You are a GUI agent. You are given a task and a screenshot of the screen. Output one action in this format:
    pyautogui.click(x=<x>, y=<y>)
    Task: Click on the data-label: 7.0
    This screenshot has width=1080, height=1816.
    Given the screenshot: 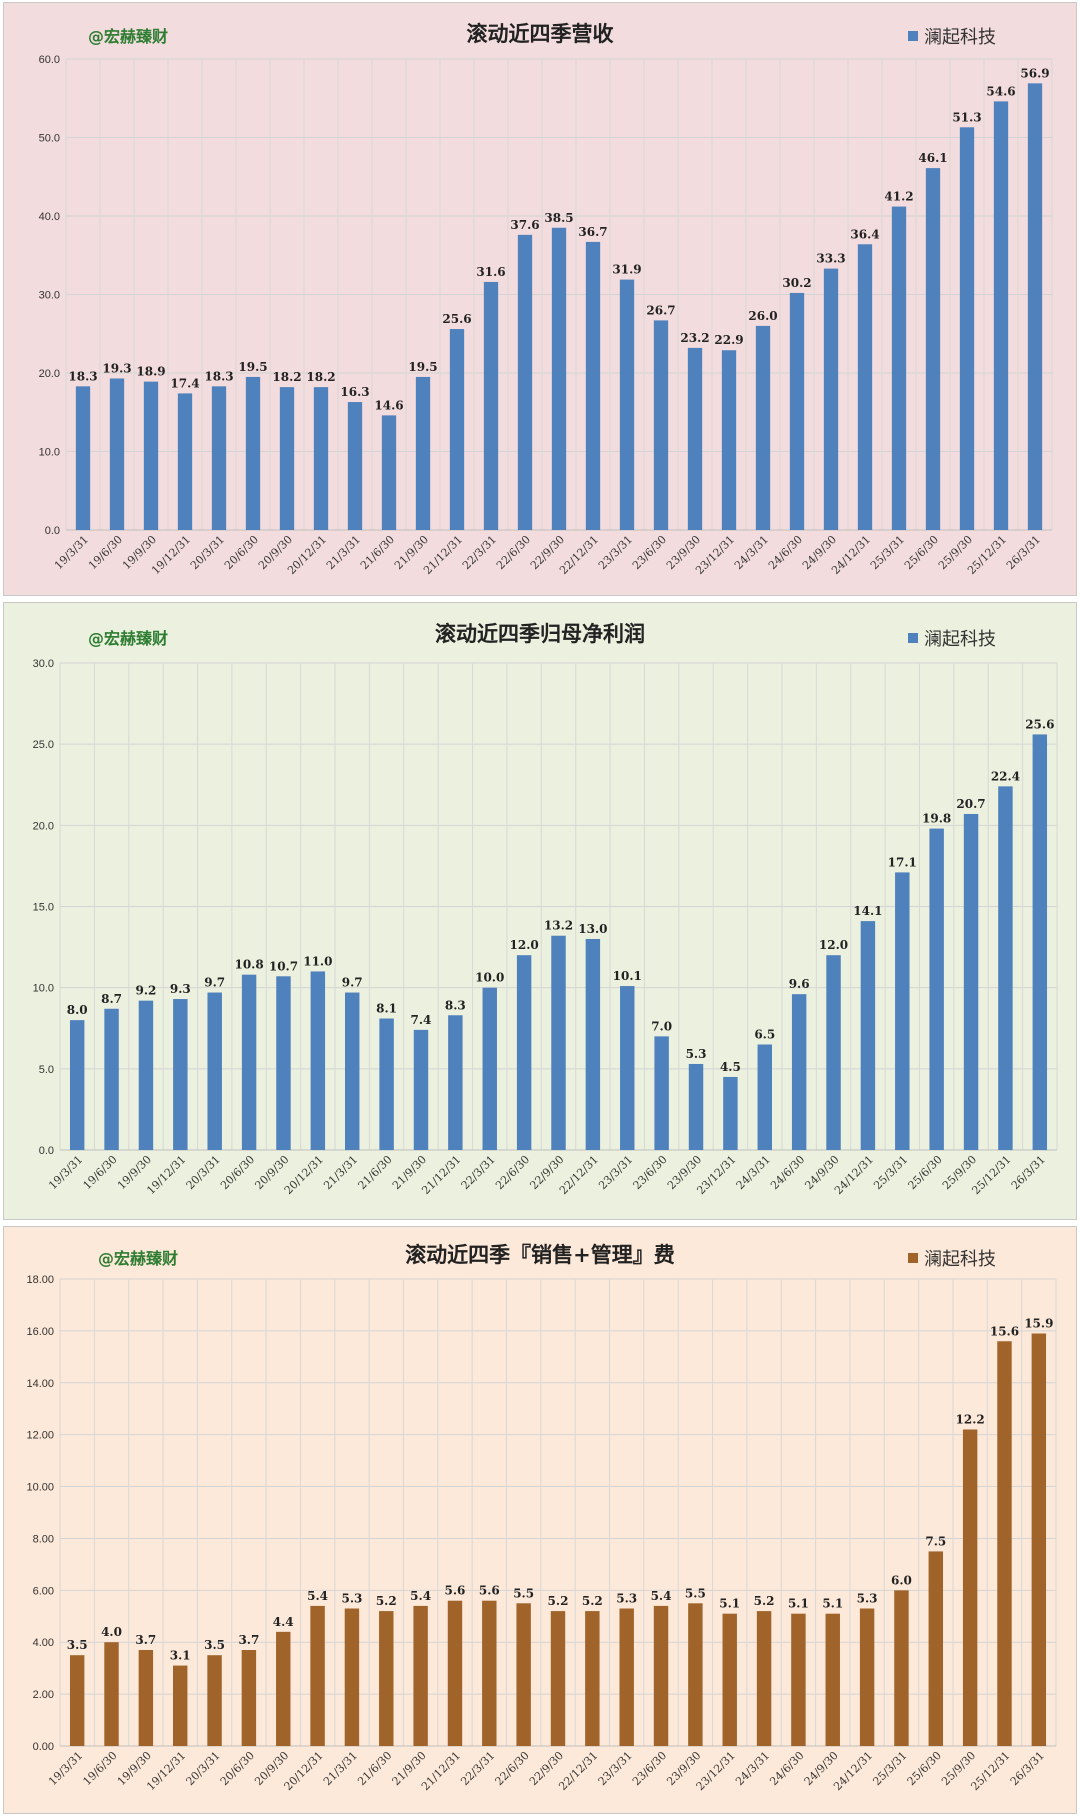 What is the action you would take?
    pyautogui.click(x=661, y=1026)
    